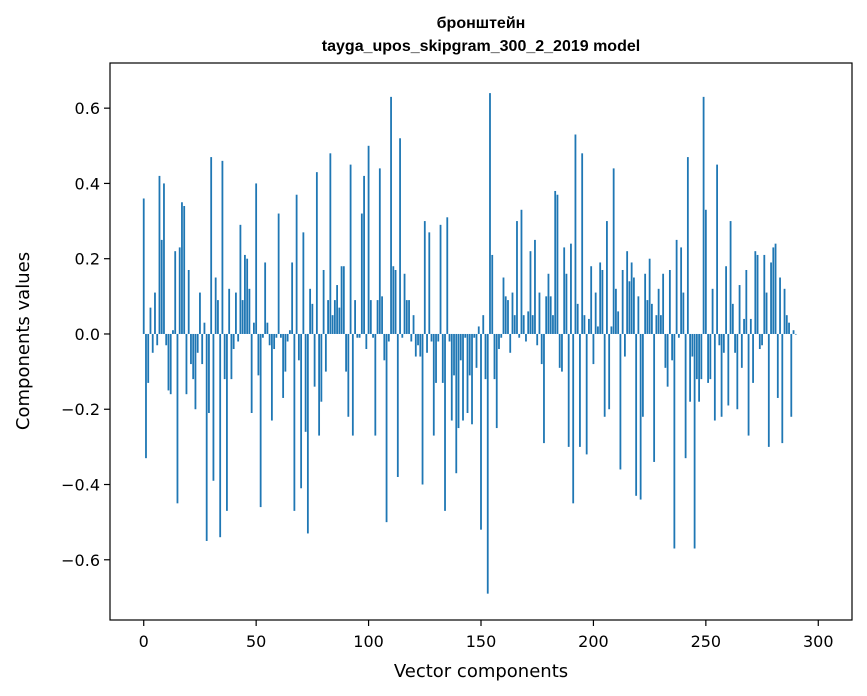 The width and height of the screenshot is (867, 696). What do you see at coordinates (256, 641) in the screenshot?
I see `x-tick-label: 50` at bounding box center [256, 641].